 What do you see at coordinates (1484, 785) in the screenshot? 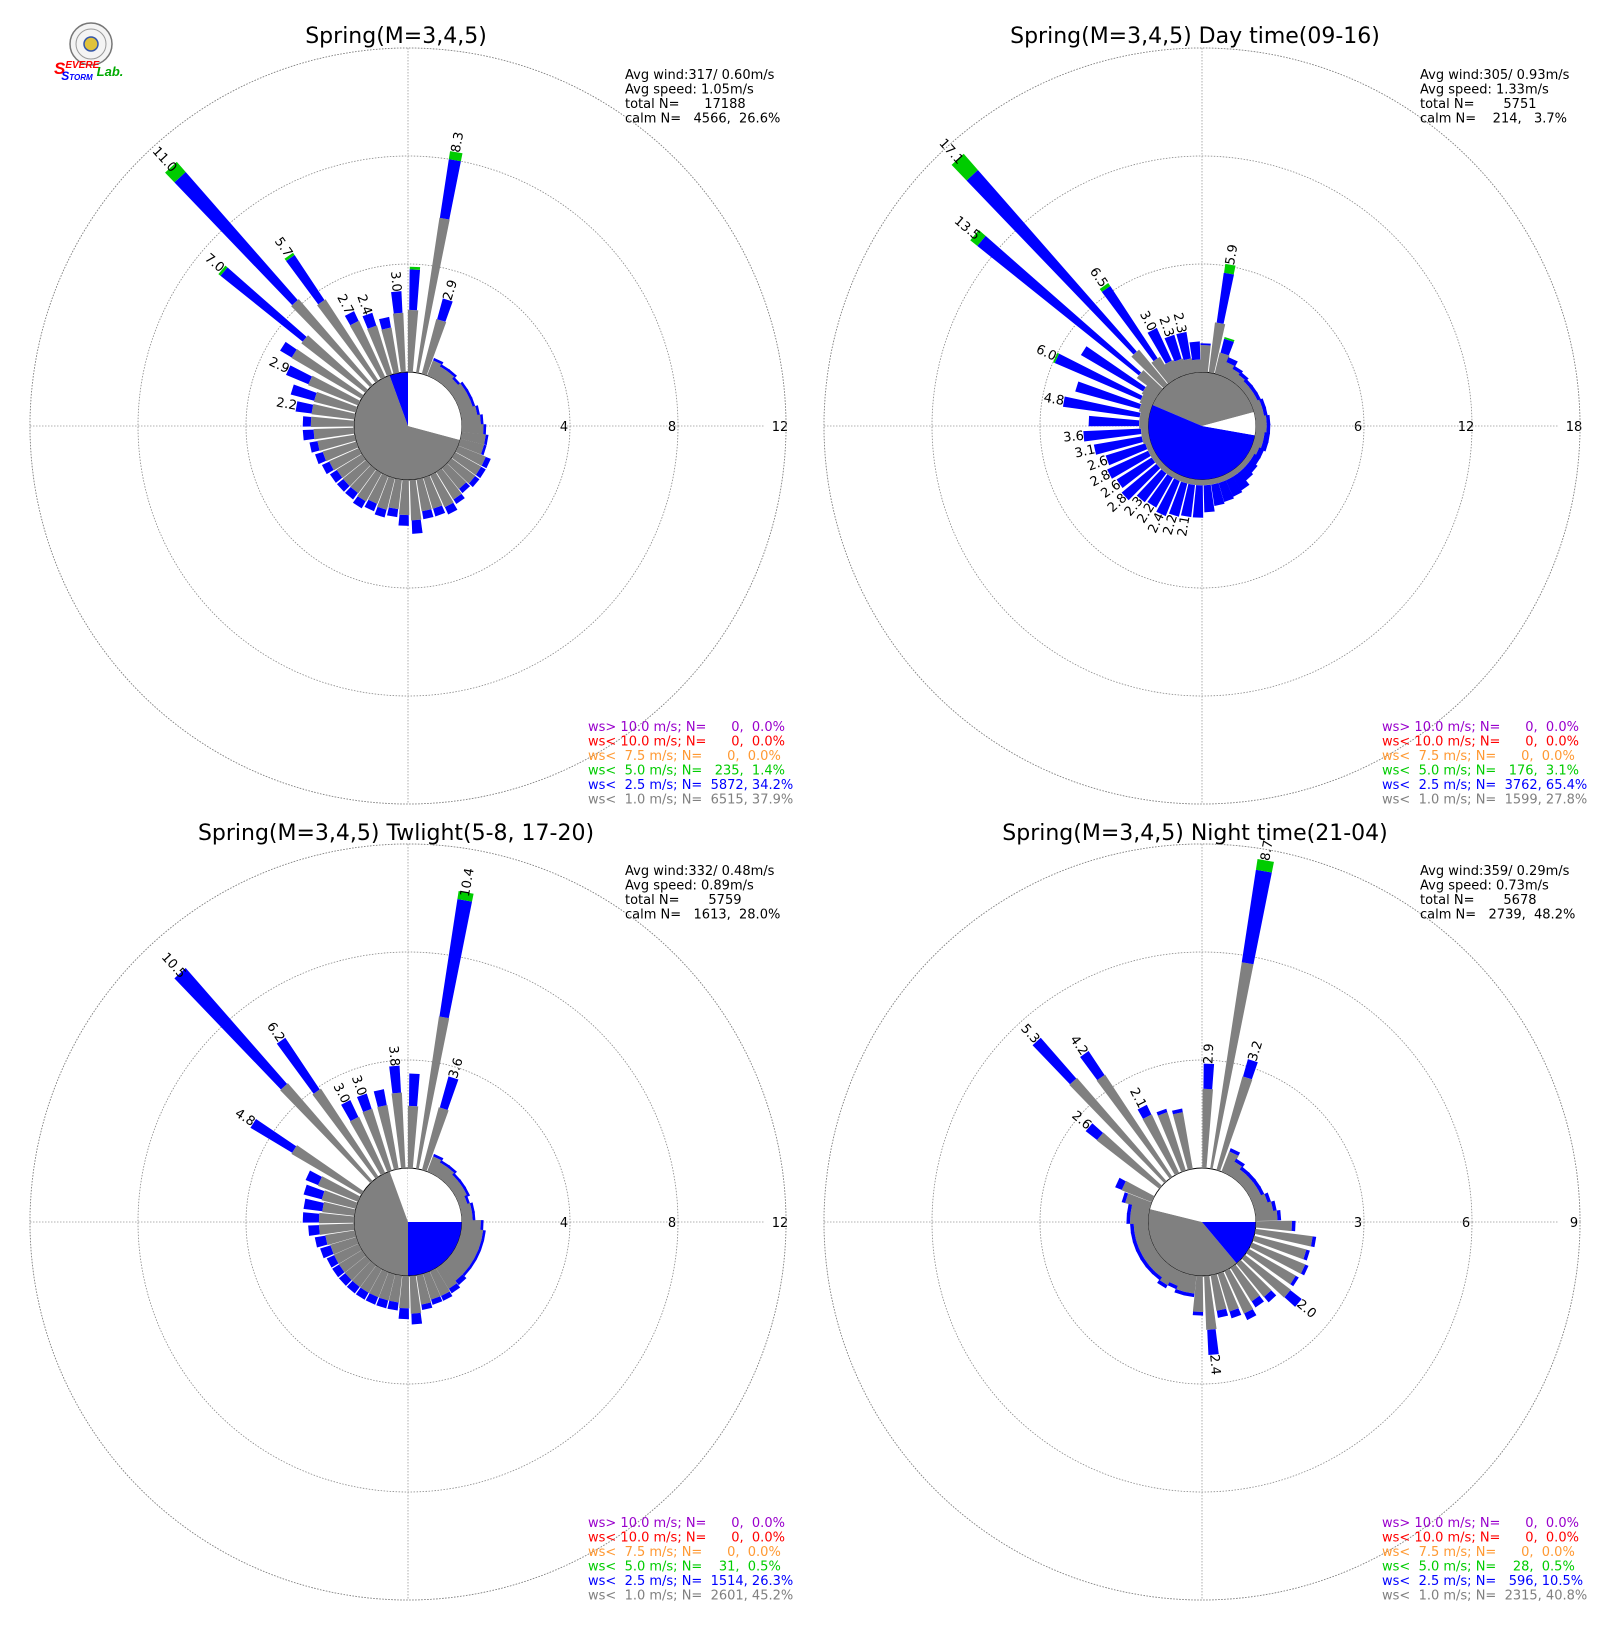
I see `legend-entry: ws< 2.5 m/s; N= 3762, 65.4%` at bounding box center [1484, 785].